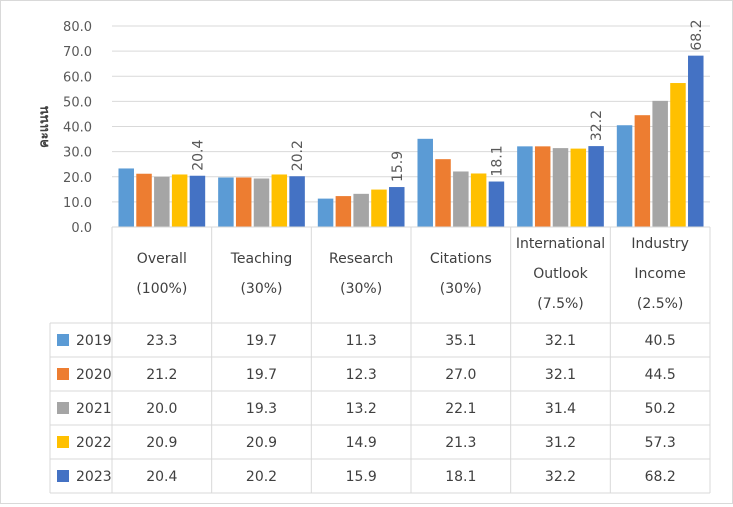  Describe the element at coordinates (63, 476) in the screenshot. I see `legend-key-2023` at that location.